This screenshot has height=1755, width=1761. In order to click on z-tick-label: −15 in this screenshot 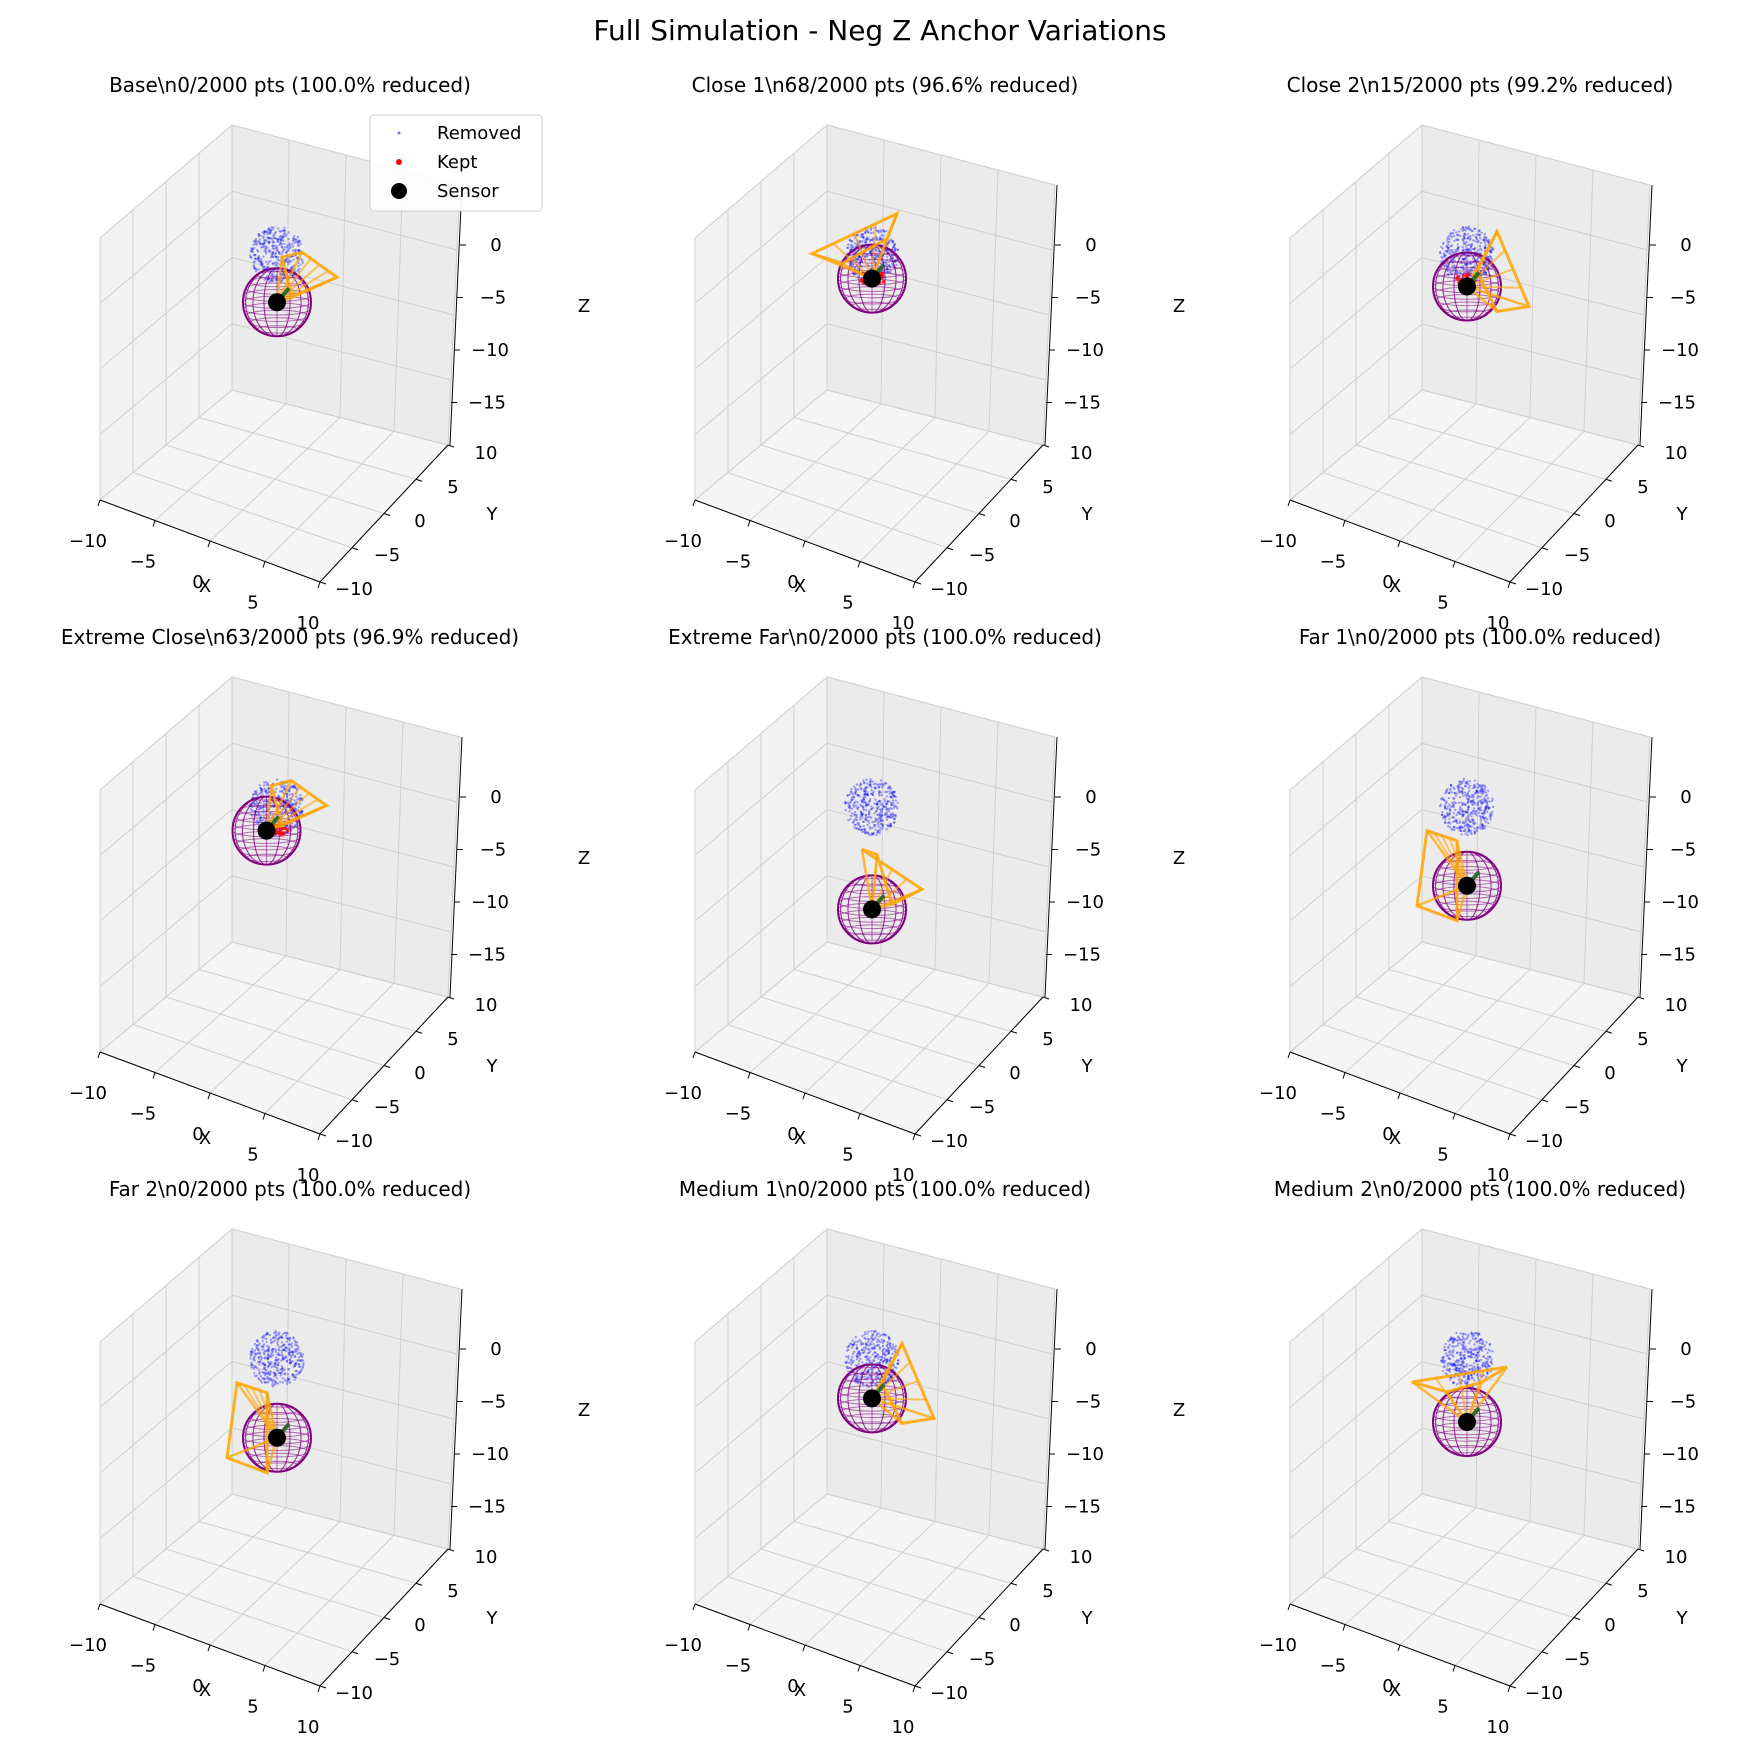, I will do `click(1677, 955)`.